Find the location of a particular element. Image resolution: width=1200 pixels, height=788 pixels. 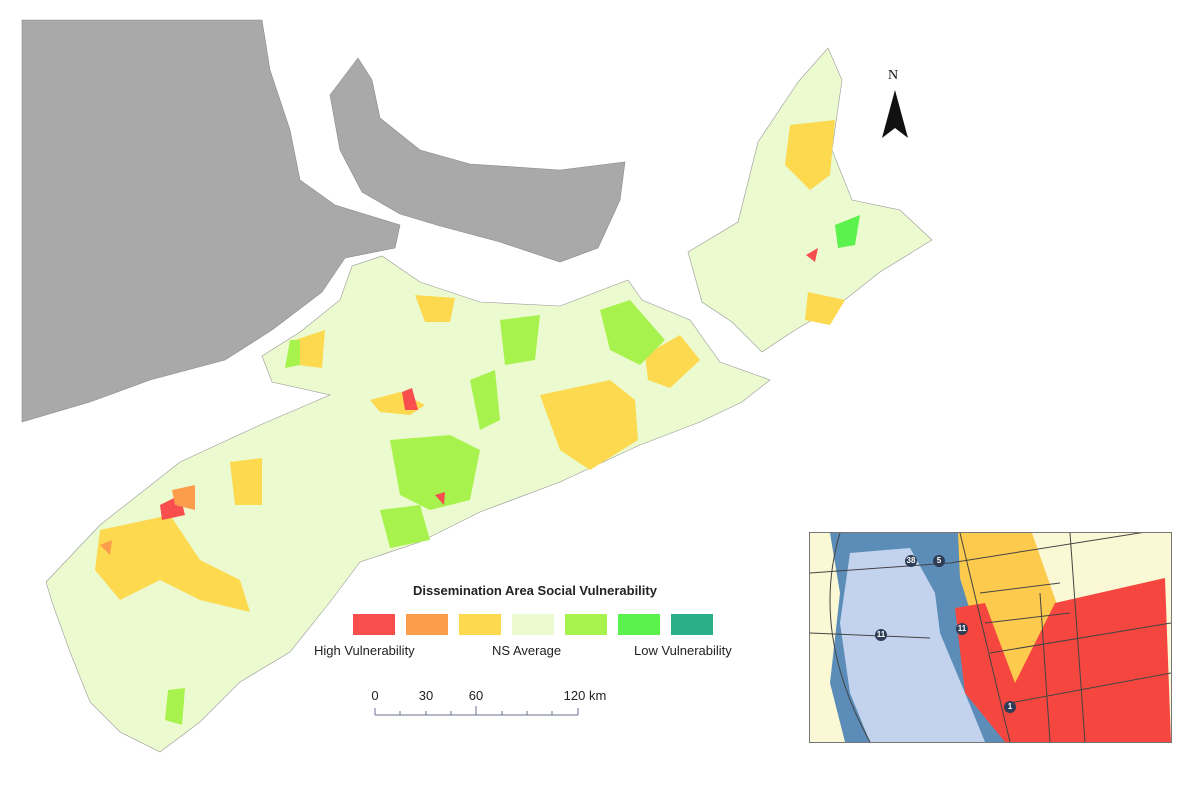

inset-roads is located at coordinates (990, 637).